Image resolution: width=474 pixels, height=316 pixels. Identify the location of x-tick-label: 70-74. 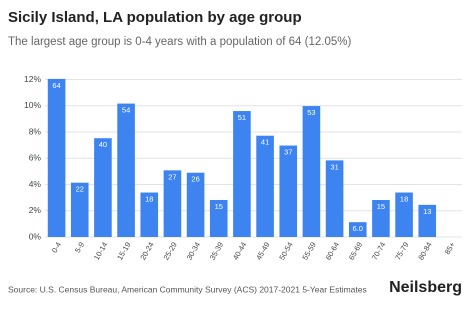
(378, 250).